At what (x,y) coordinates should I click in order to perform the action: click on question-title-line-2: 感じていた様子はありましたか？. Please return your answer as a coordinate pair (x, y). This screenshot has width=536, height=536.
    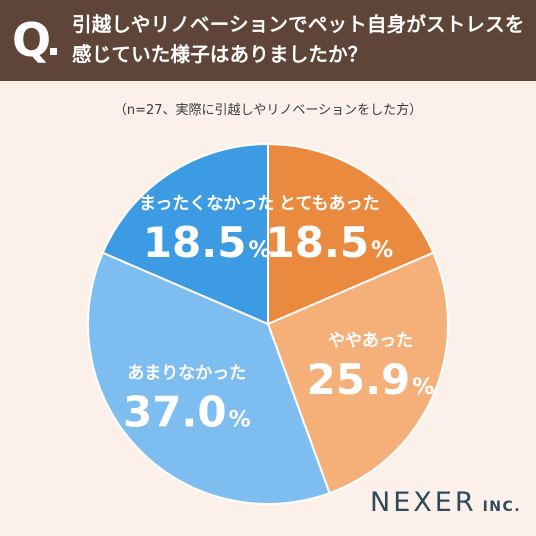
    Looking at the image, I should click on (220, 54).